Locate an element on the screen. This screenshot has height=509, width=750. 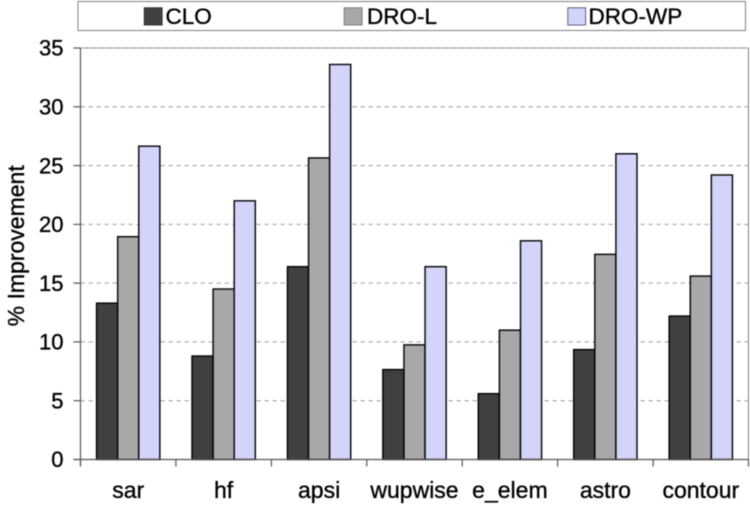
svg-text: apsi is located at coordinates (319, 490).